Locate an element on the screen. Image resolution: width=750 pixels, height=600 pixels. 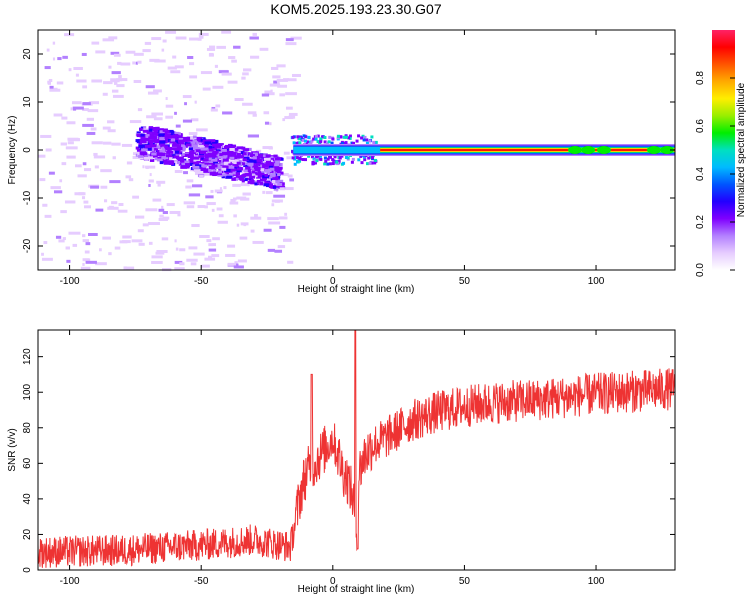
spectrogram-y-tick-label: 10 is located at coordinates (27, 102).